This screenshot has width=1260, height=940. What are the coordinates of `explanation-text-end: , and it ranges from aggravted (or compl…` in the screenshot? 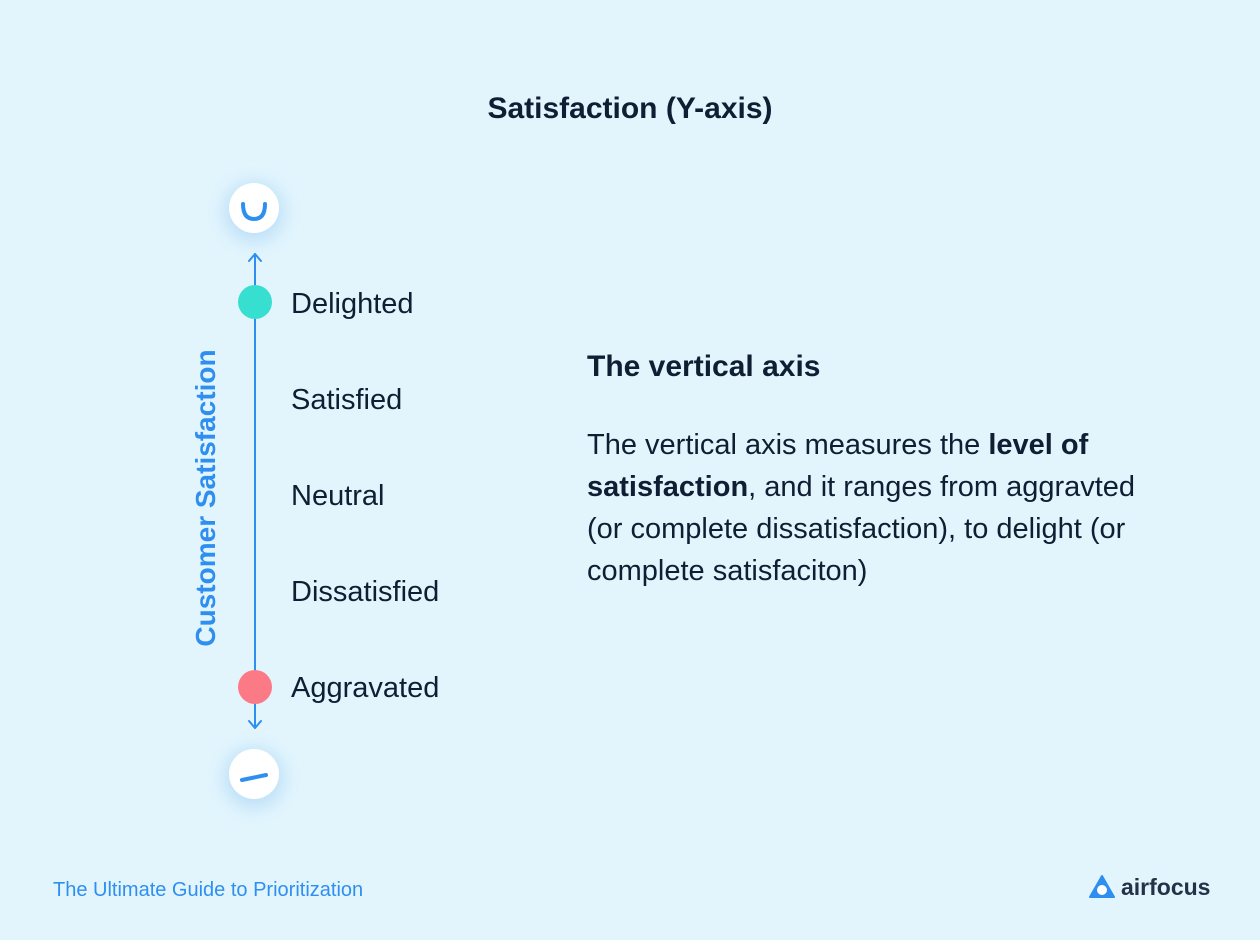 It's located at (861, 529).